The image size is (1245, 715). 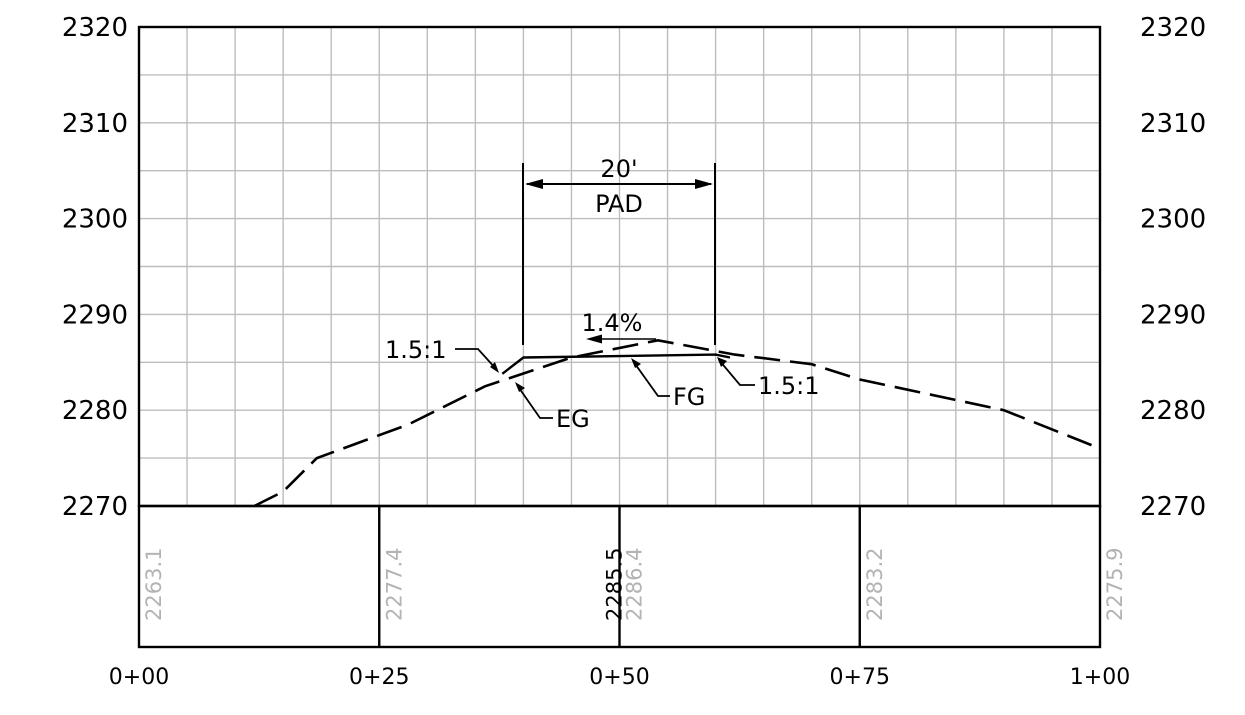 I want to click on station-tick-label: 0+25, so click(x=379, y=677).